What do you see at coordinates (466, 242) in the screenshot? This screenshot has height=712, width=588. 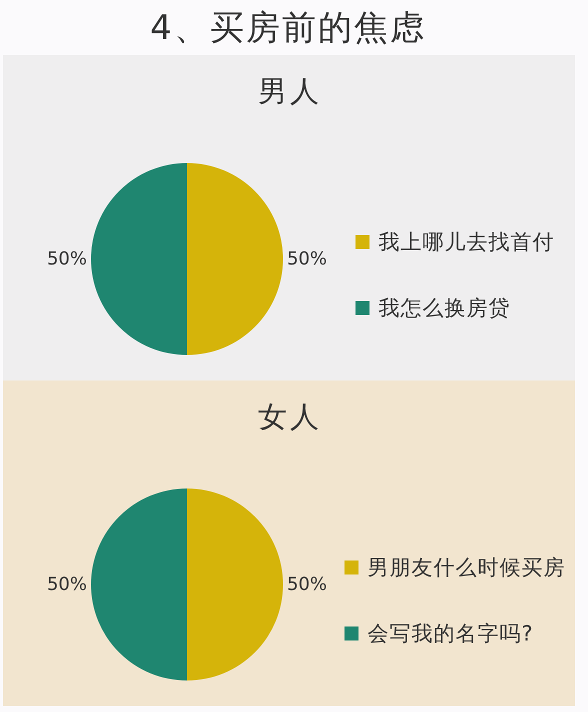 I see `legend-label: 我上哪儿去找首付` at bounding box center [466, 242].